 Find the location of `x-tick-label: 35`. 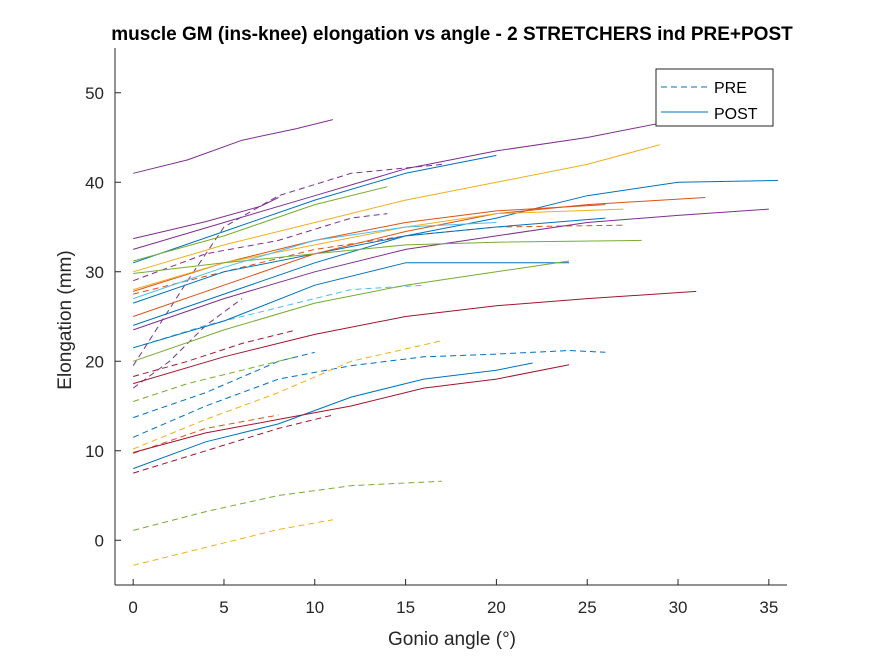

x-tick-label: 35 is located at coordinates (768, 607).